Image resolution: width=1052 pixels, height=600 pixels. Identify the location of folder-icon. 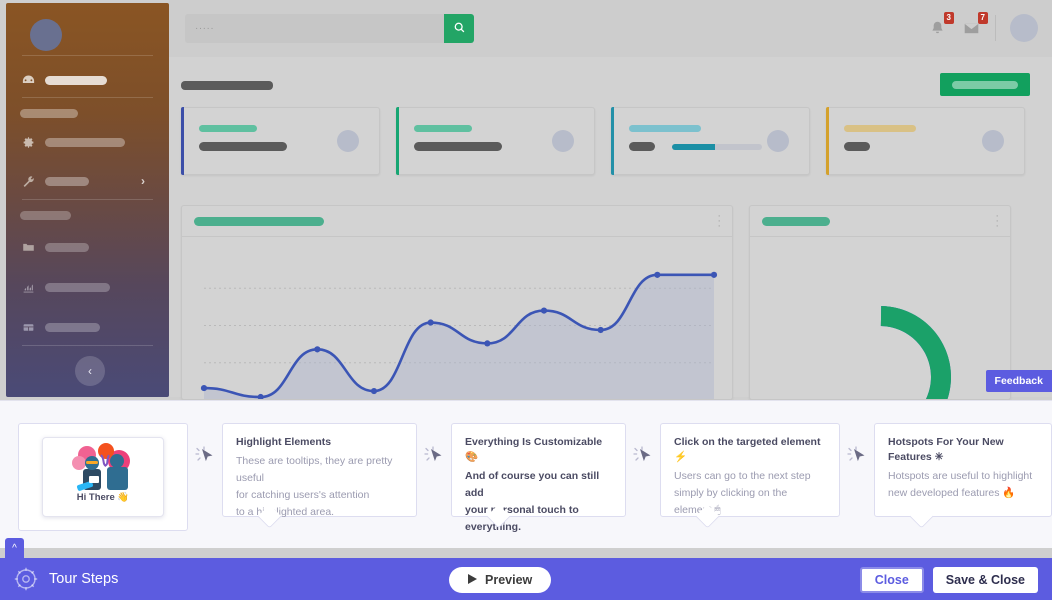
(28, 247).